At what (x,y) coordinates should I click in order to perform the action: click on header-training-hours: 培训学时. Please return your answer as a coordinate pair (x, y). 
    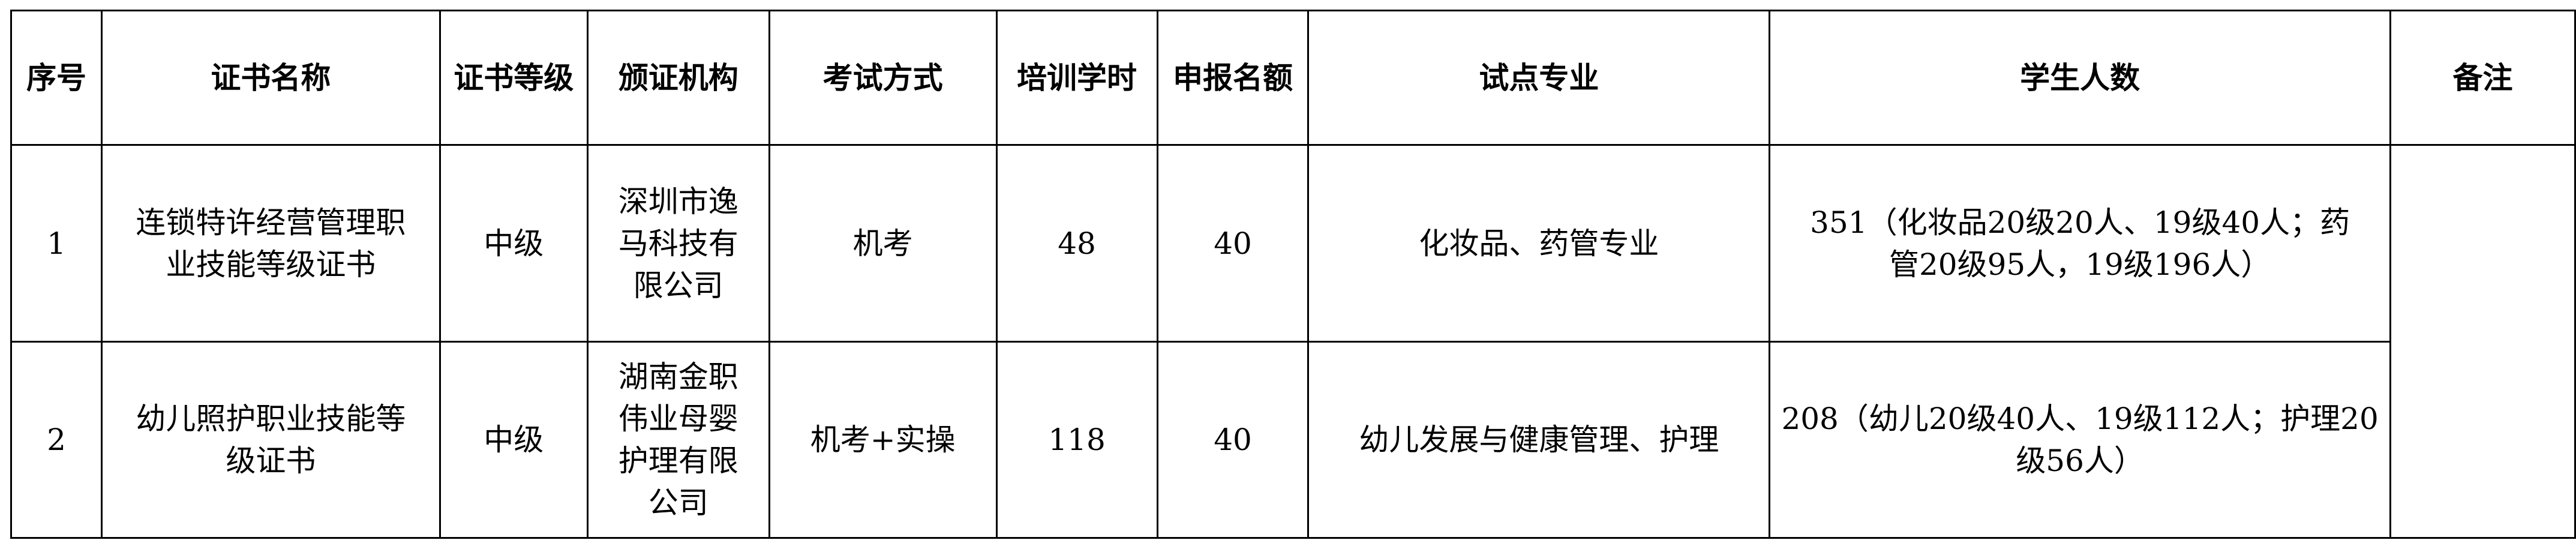
    Looking at the image, I should click on (1076, 78).